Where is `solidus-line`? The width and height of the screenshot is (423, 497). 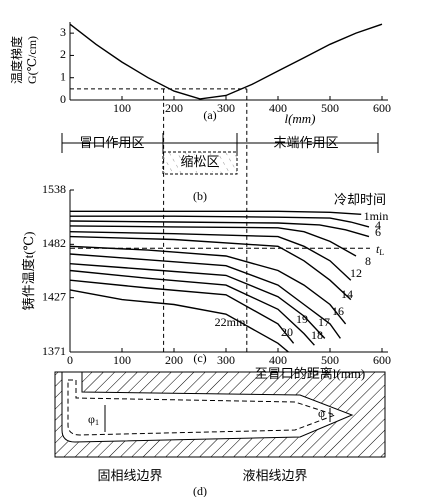 solidus-line is located at coordinates (202, 407).